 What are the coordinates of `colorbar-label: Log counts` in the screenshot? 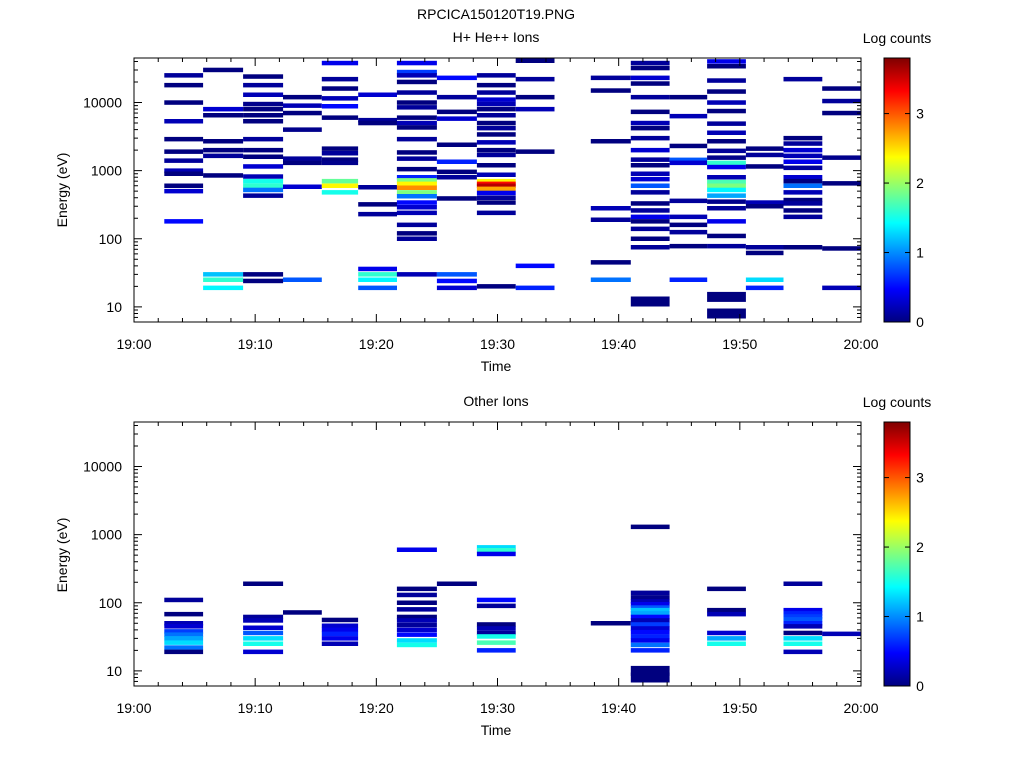 It's located at (897, 38).